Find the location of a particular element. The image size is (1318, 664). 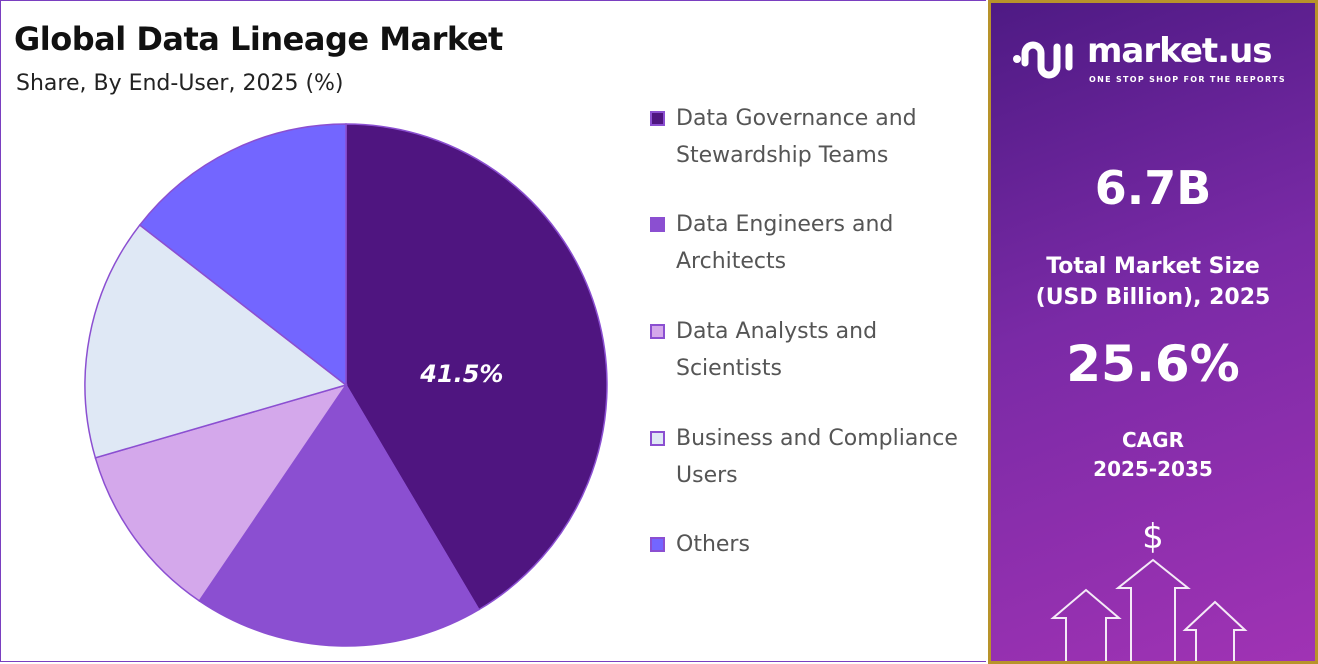

legend-item: Data Engineers and Architects is located at coordinates (813, 243).